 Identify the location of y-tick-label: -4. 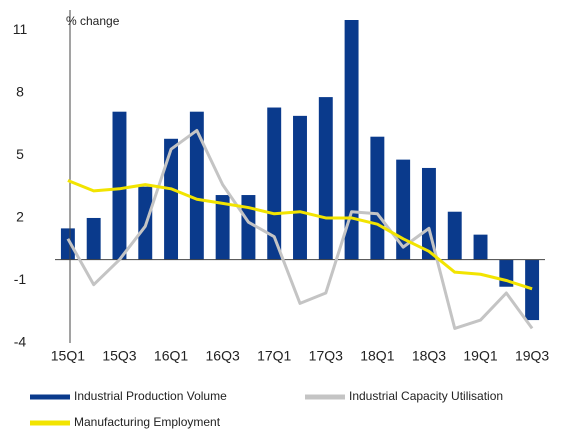
(20, 342).